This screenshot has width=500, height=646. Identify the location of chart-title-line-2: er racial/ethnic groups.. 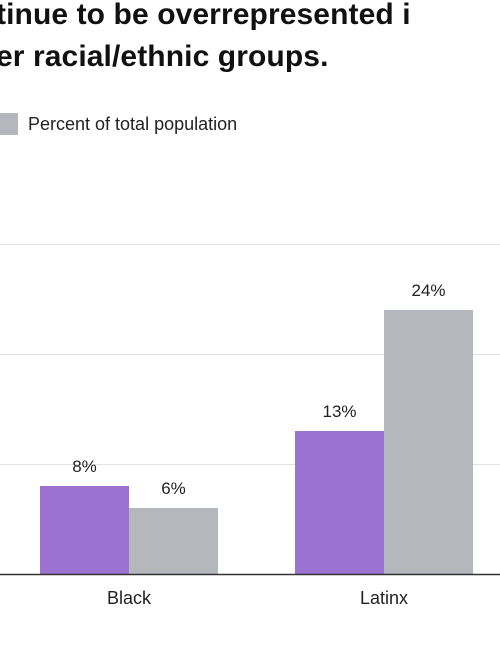
(164, 56).